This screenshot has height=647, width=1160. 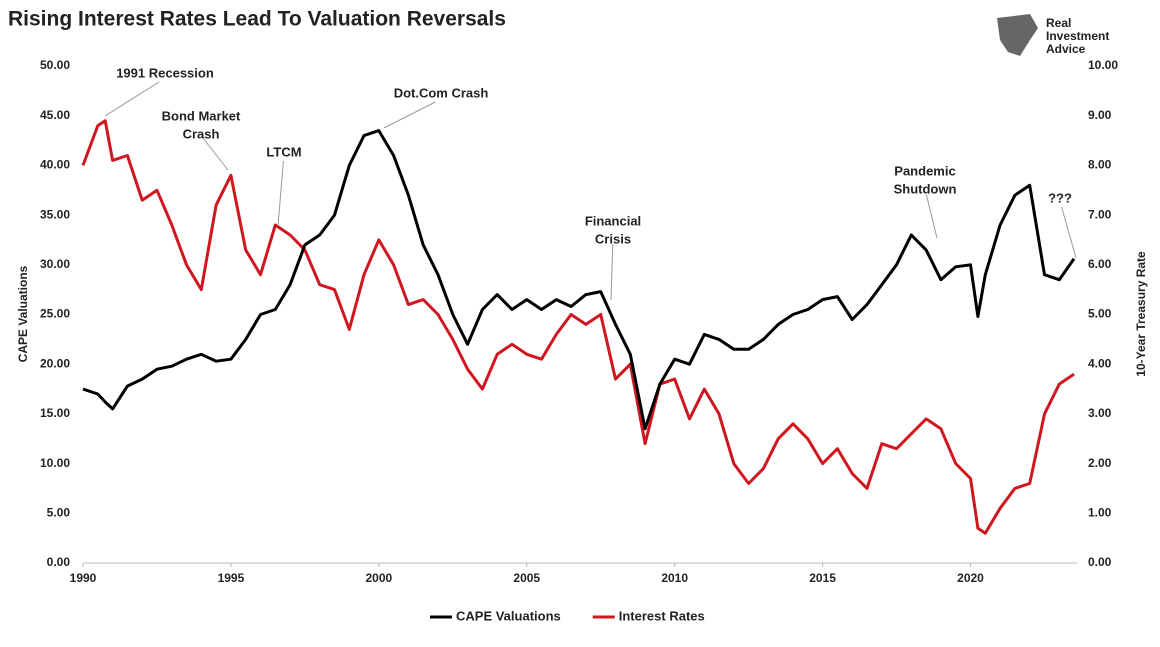 I want to click on y-tick-label: 0.00, so click(x=59, y=562).